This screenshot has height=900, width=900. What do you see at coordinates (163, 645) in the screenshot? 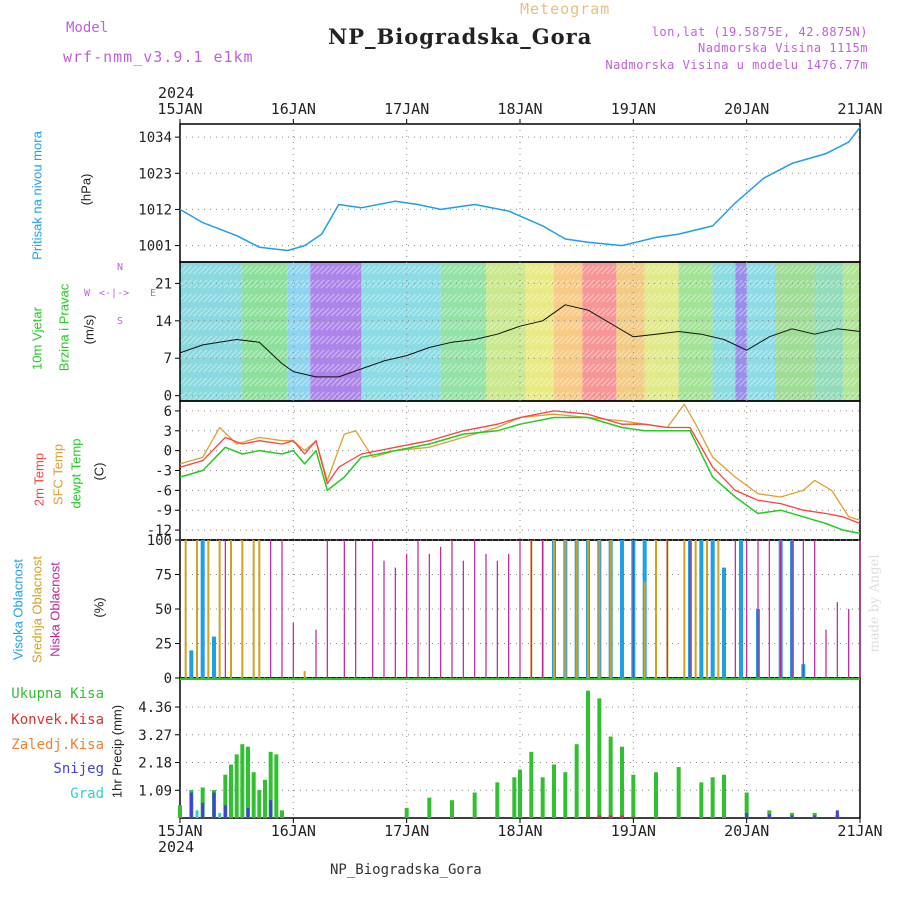
I see `y-tick-label: 25` at bounding box center [163, 645].